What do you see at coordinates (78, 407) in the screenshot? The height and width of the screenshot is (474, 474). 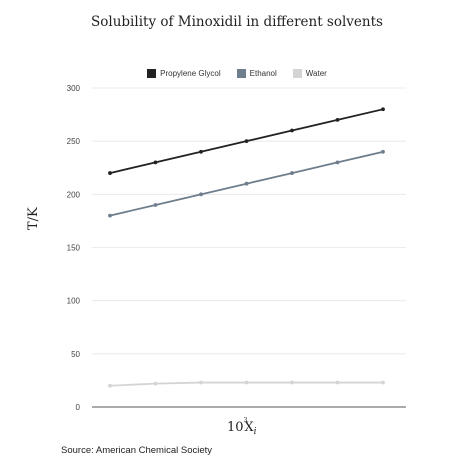 I see `y-tick-label: 0` at bounding box center [78, 407].